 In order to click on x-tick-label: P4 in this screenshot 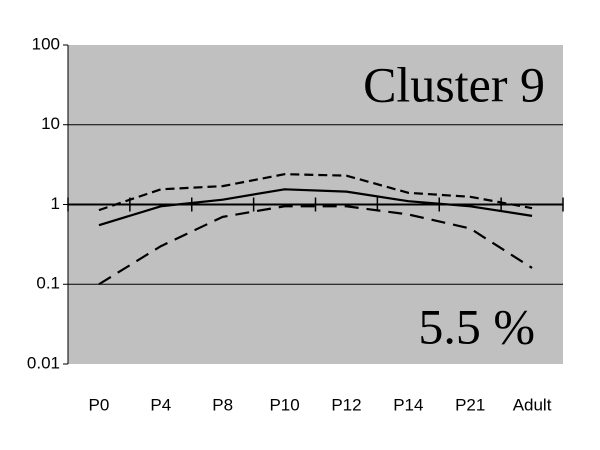, I will do `click(160, 404)`.